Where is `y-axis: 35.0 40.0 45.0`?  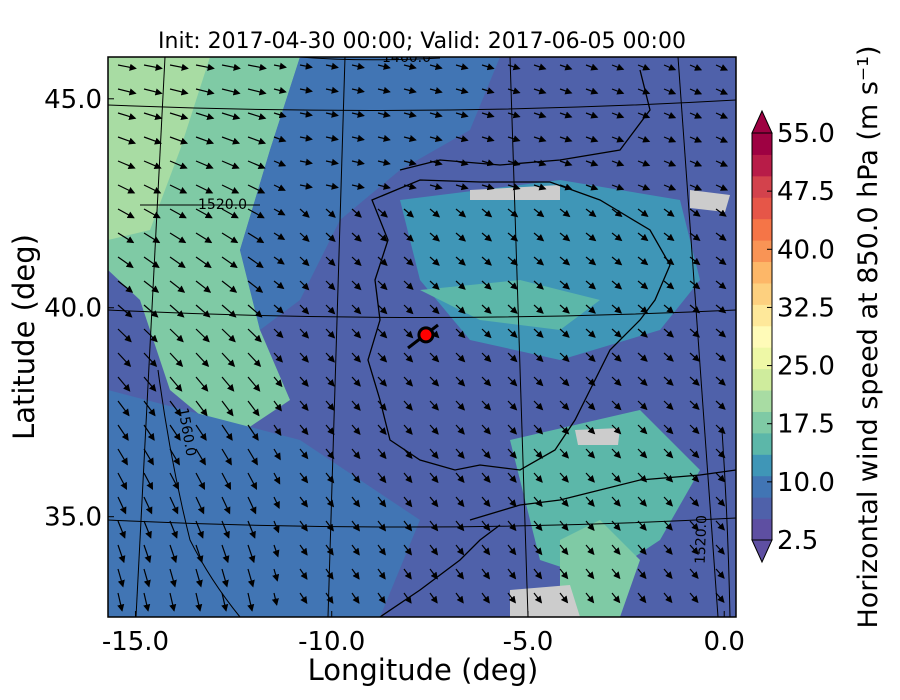
y-axis: 35.0 40.0 45.0 is located at coordinates (79, 309).